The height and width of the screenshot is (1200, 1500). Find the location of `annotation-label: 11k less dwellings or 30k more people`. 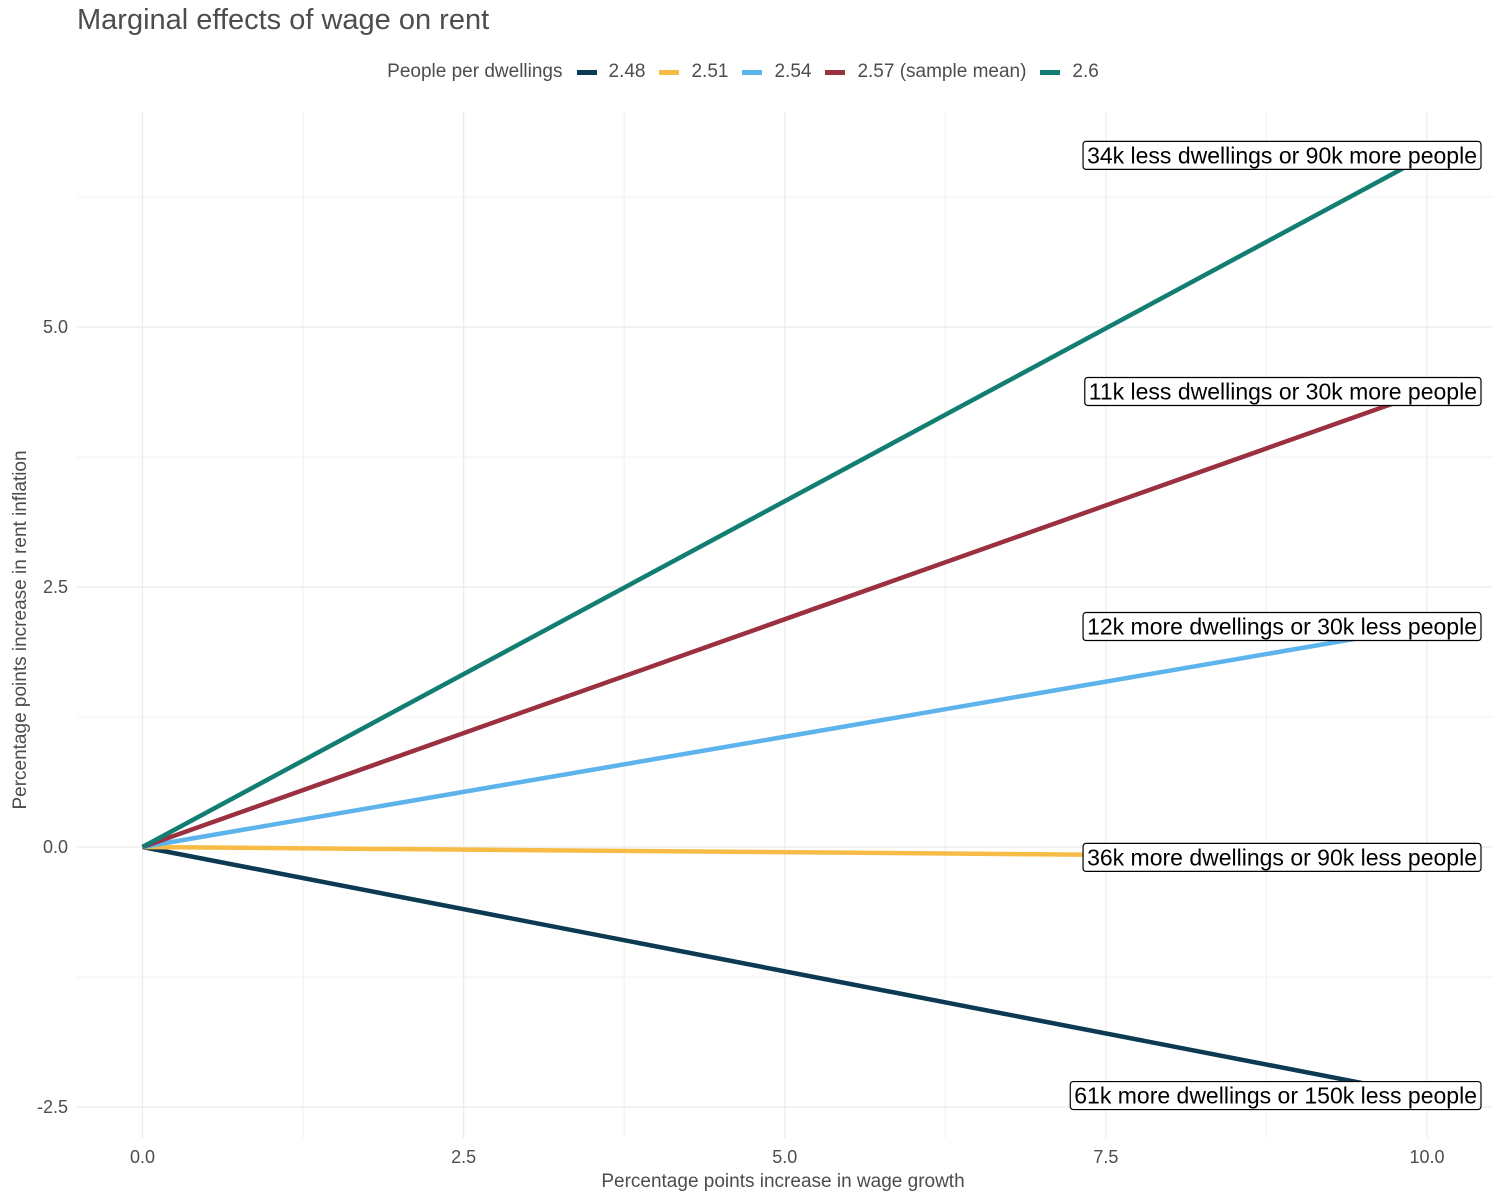

annotation-label: 11k less dwellings or 30k more people is located at coordinates (1283, 391).